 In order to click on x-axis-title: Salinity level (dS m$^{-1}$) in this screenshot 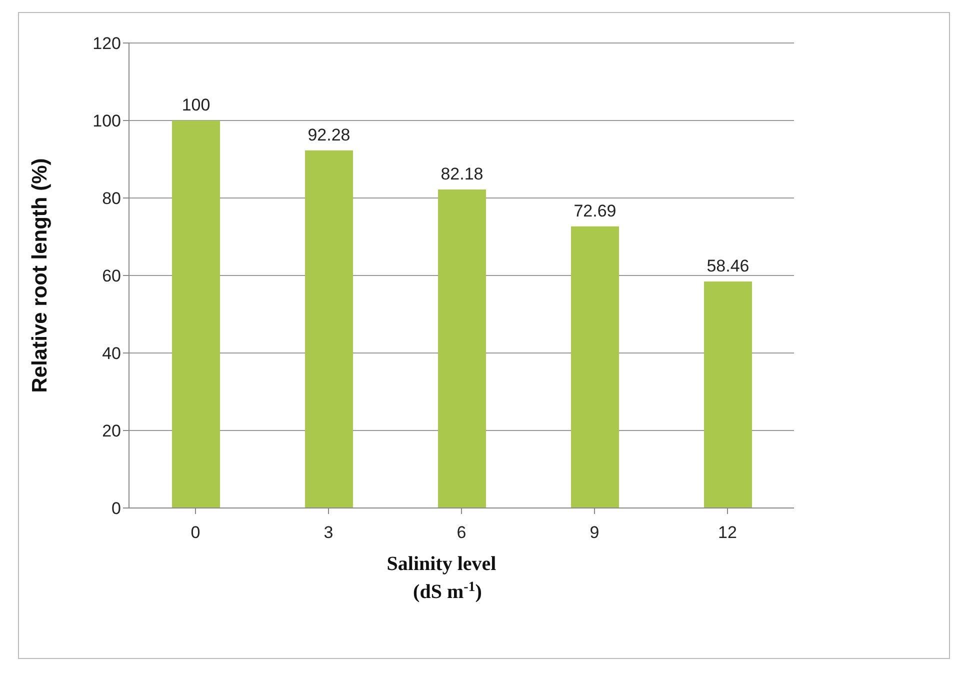, I will do `click(441, 578)`.